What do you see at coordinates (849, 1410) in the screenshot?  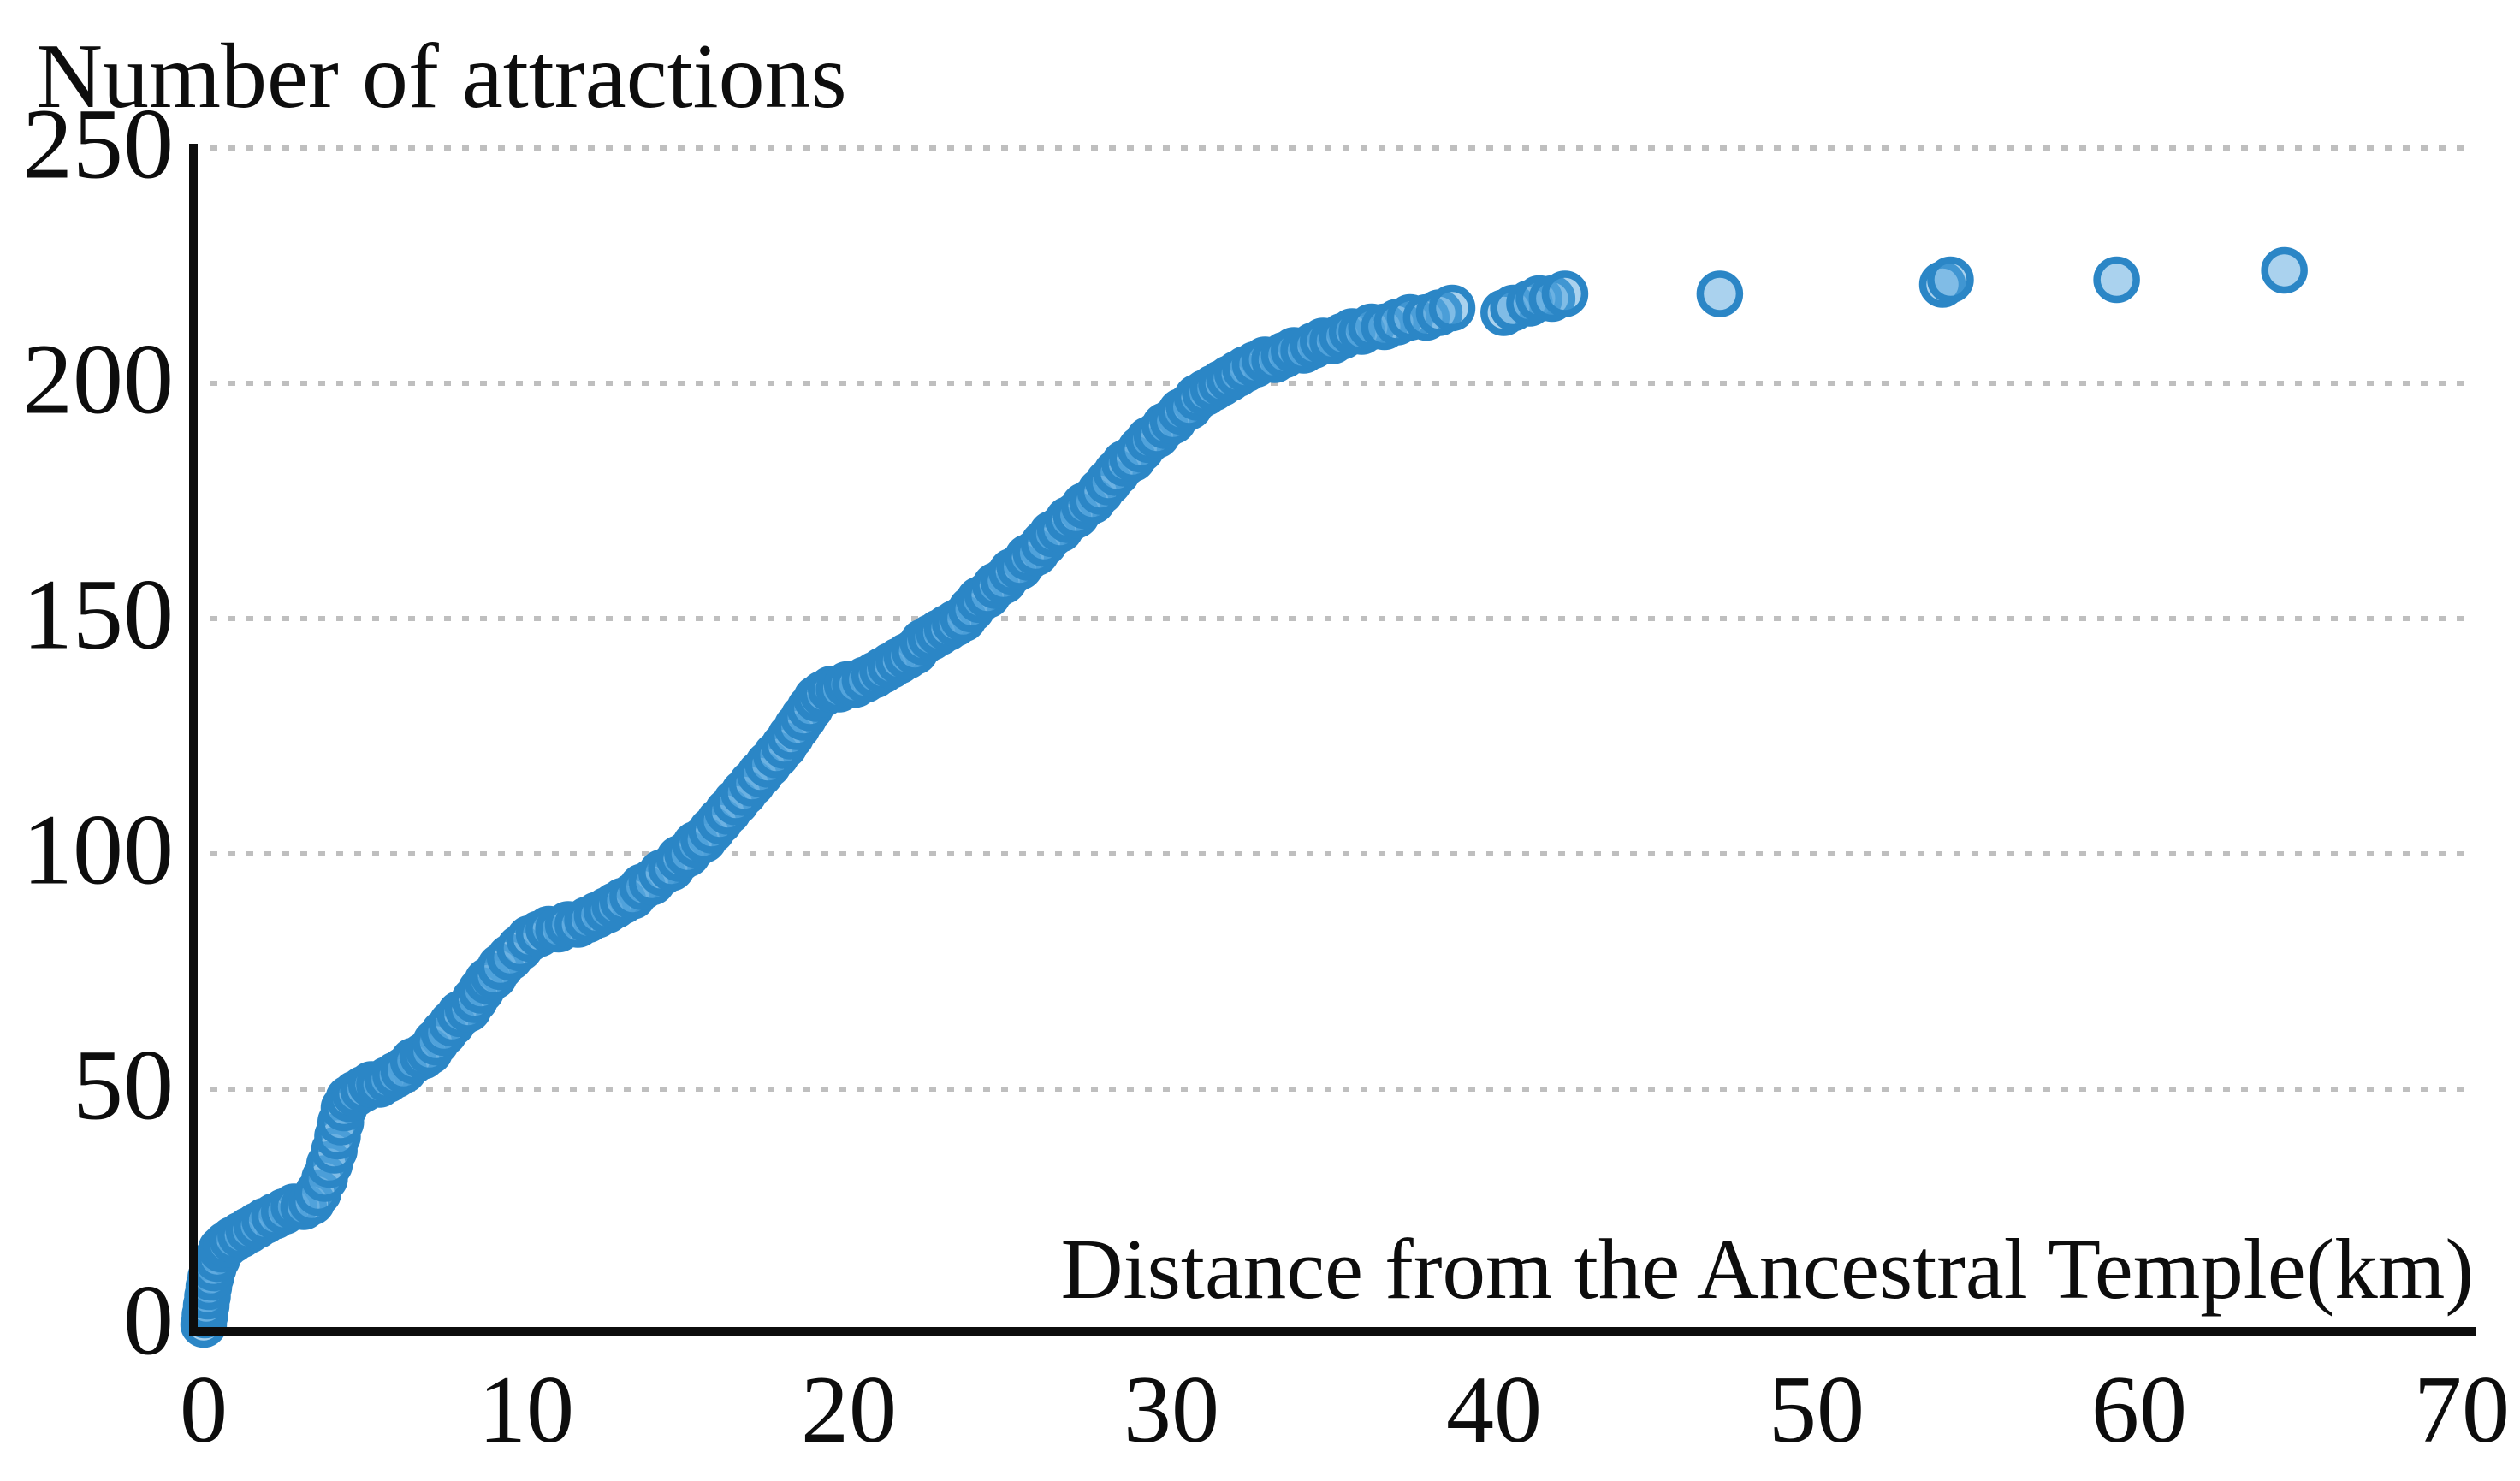 I see `x-tick-label-20: 20` at bounding box center [849, 1410].